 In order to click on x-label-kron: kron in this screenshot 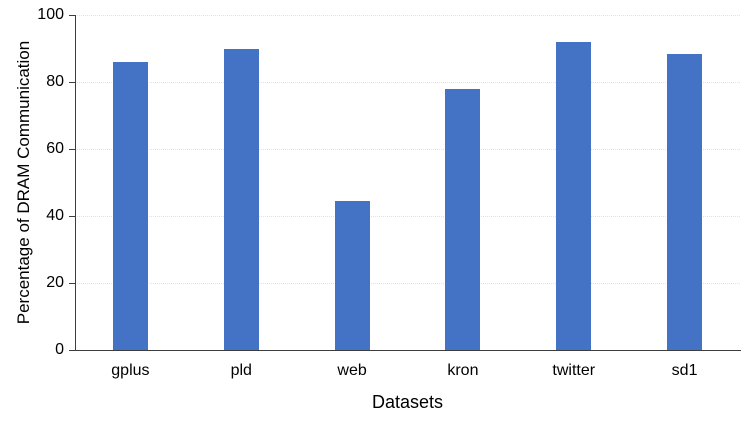, I will do `click(463, 370)`.